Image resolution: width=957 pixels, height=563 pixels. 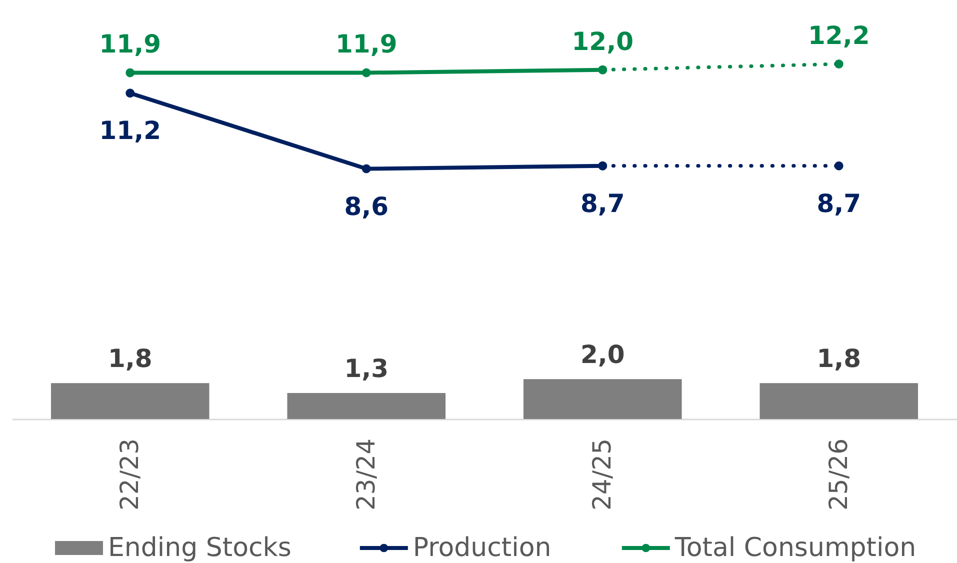 I want to click on legend-label: Production, so click(x=482, y=548).